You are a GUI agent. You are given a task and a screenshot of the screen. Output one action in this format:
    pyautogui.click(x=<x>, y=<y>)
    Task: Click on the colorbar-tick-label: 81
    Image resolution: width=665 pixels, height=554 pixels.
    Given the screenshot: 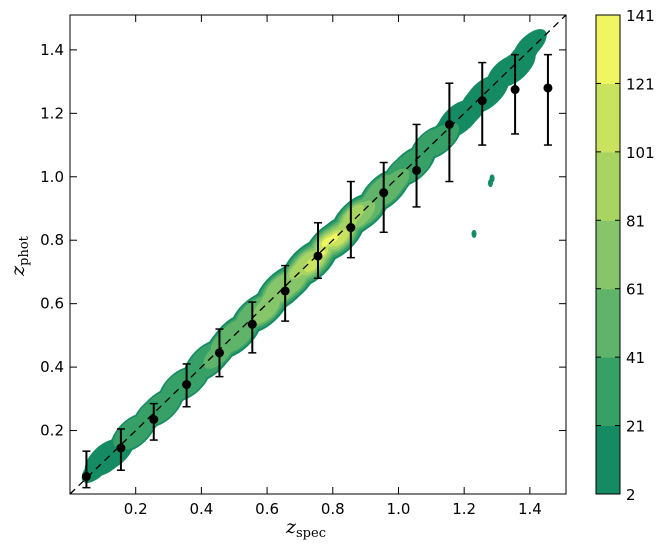 What is the action you would take?
    pyautogui.click(x=635, y=221)
    